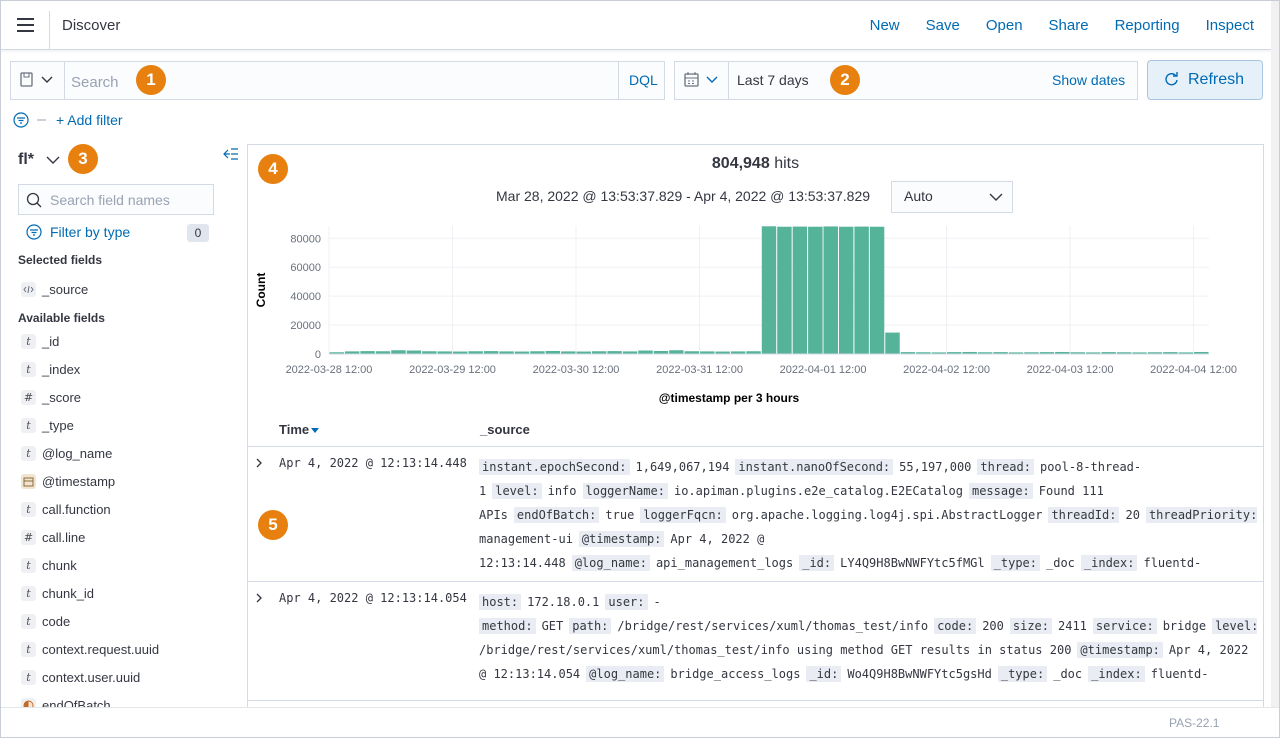 This screenshot has height=738, width=1280. I want to click on field-item: #call.line, so click(53, 537).